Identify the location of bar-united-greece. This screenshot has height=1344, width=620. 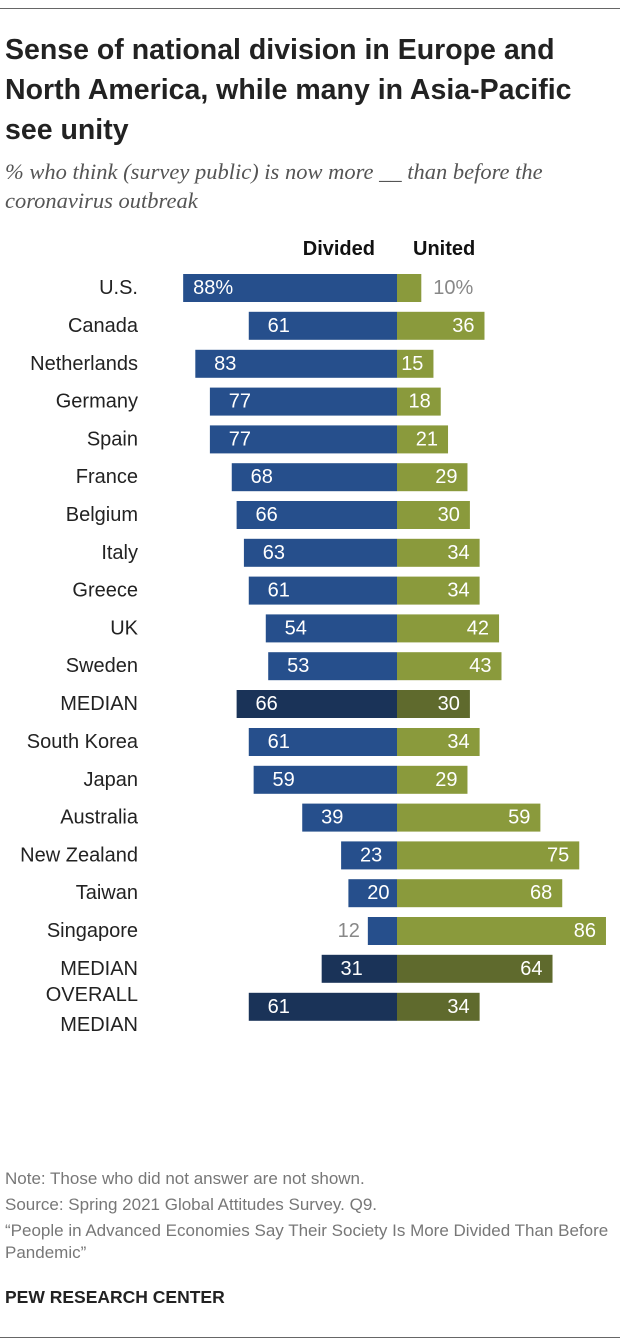
(438, 590).